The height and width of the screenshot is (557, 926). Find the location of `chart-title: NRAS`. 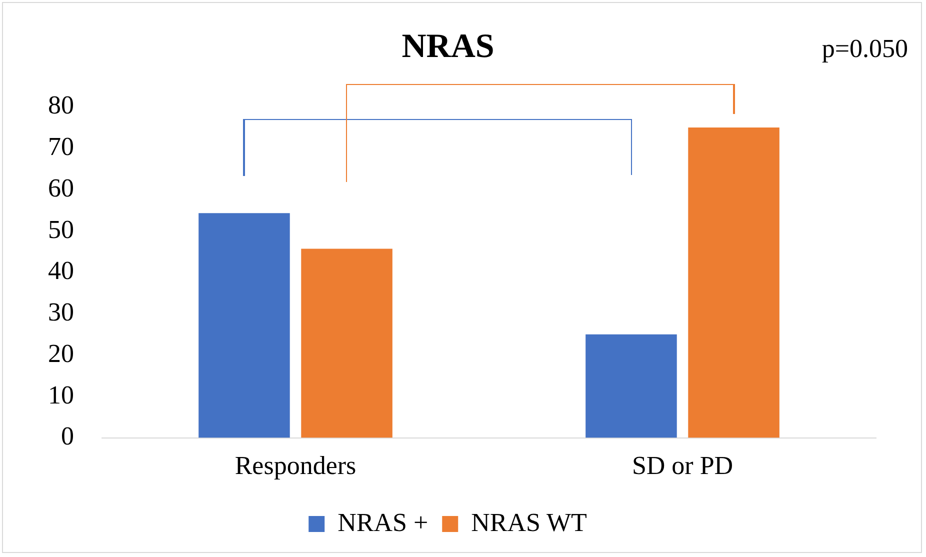

chart-title: NRAS is located at coordinates (448, 47).